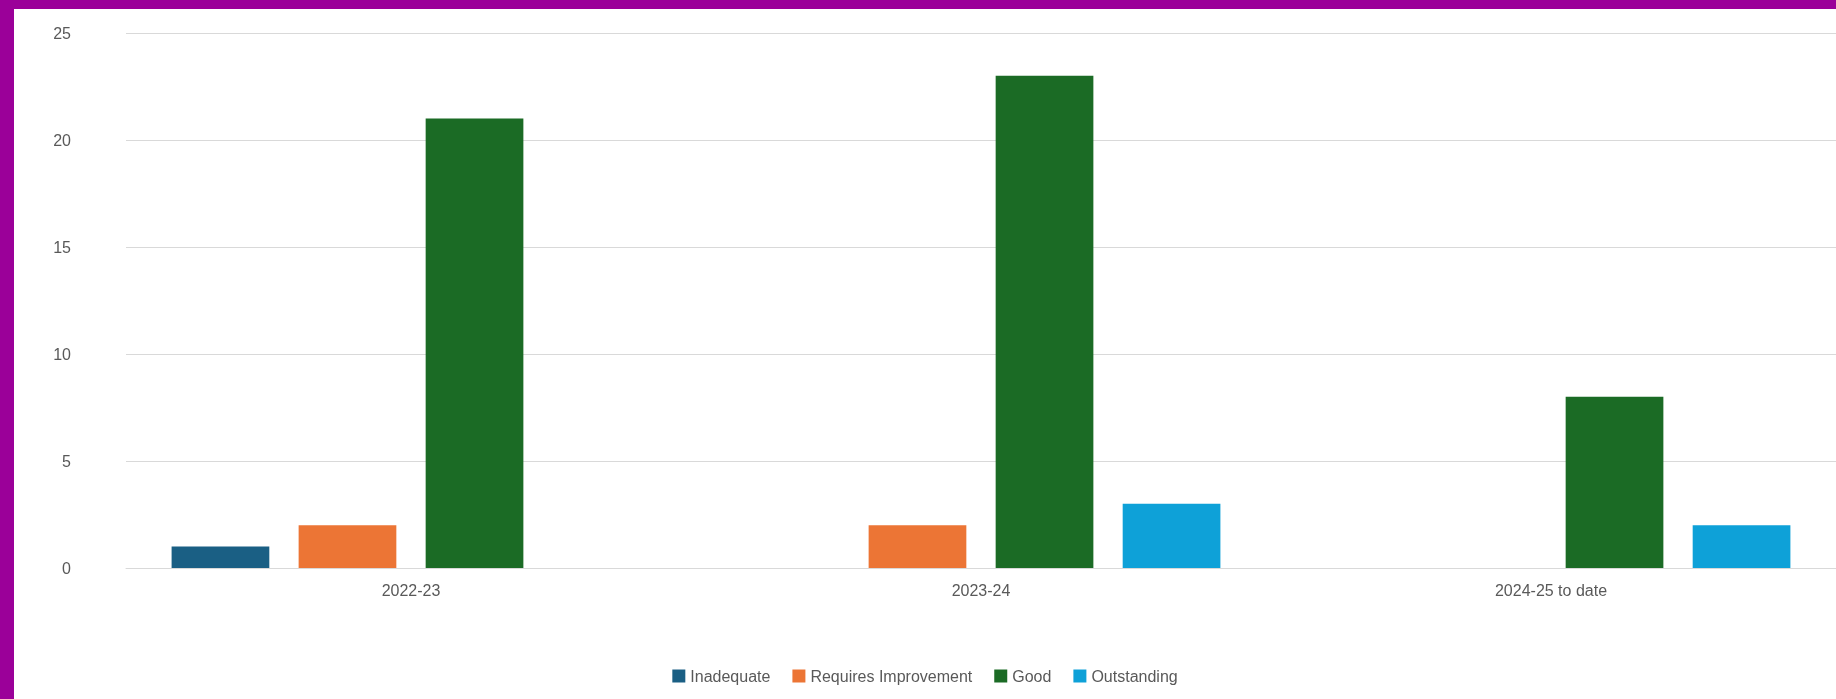 This screenshot has height=699, width=1836. Describe the element at coordinates (891, 676) in the screenshot. I see `legend-label: Requires Improvement` at that location.